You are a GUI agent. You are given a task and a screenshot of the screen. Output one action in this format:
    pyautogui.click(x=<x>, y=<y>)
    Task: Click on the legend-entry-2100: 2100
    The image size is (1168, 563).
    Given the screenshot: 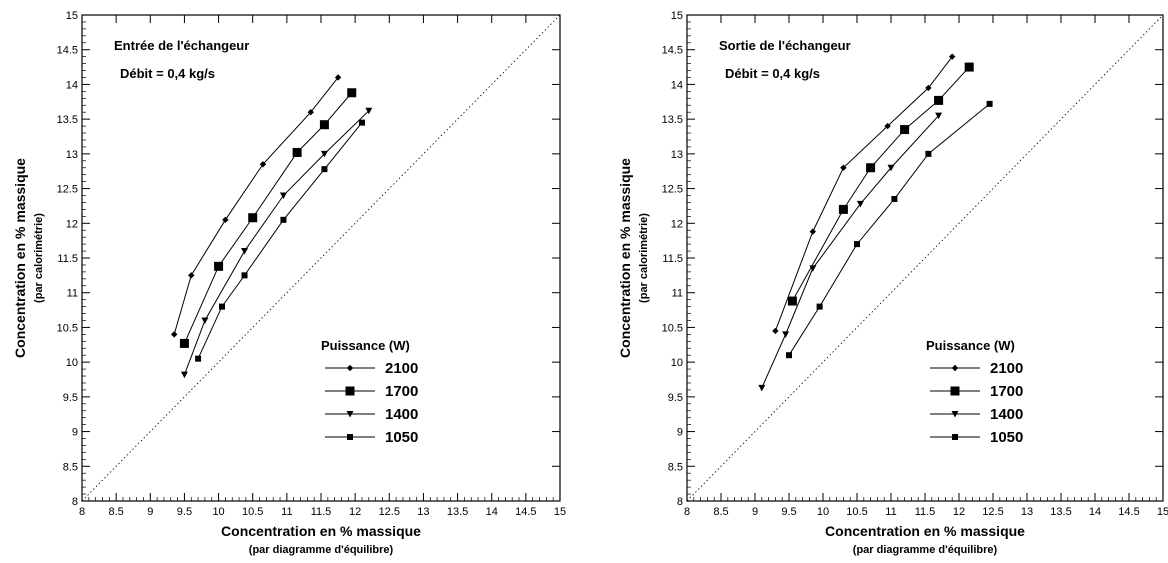 What is the action you would take?
    pyautogui.click(x=976, y=368)
    